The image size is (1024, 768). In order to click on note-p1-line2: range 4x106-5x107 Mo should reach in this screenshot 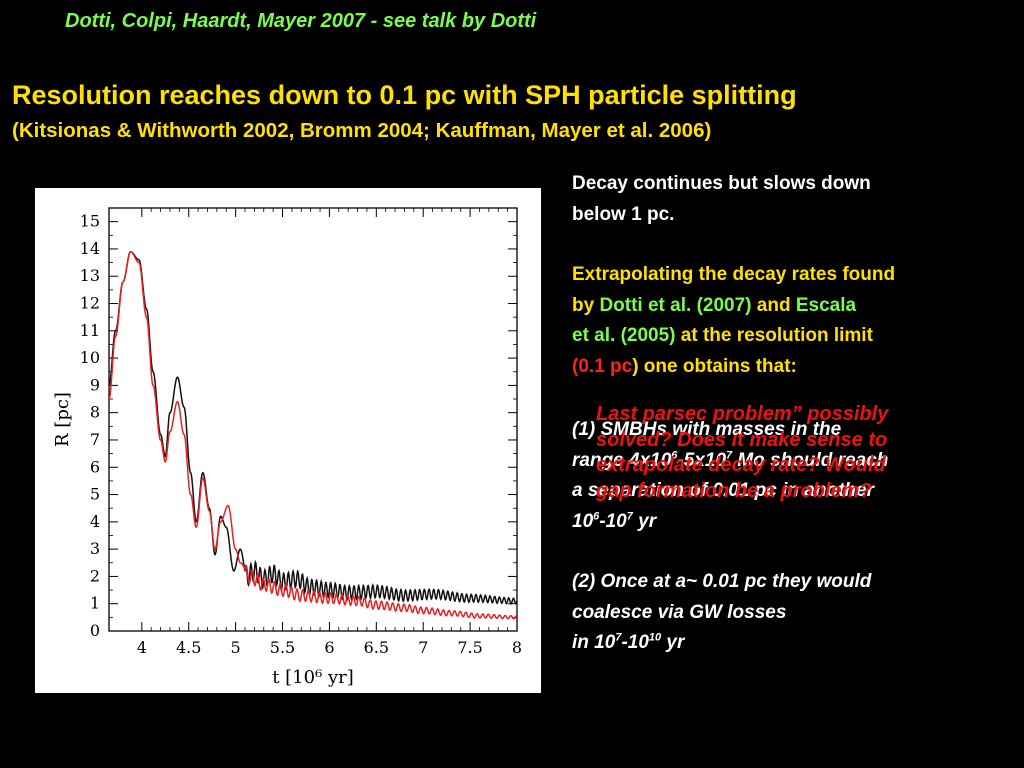, I will do `click(730, 461)`.